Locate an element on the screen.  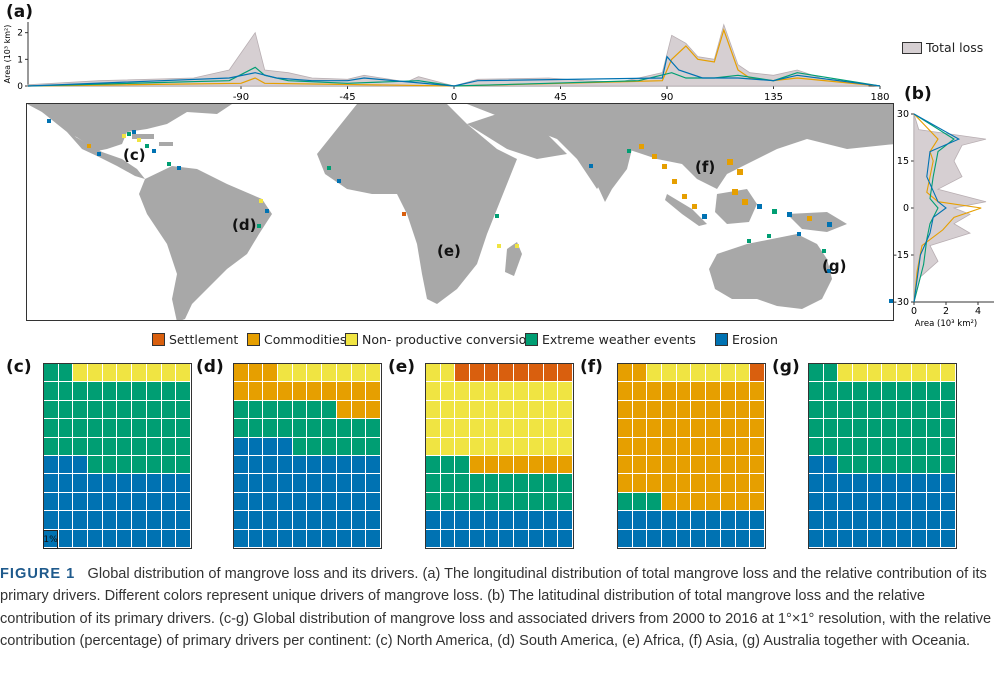
y-tick-label-b: 0 is located at coordinates (906, 208).